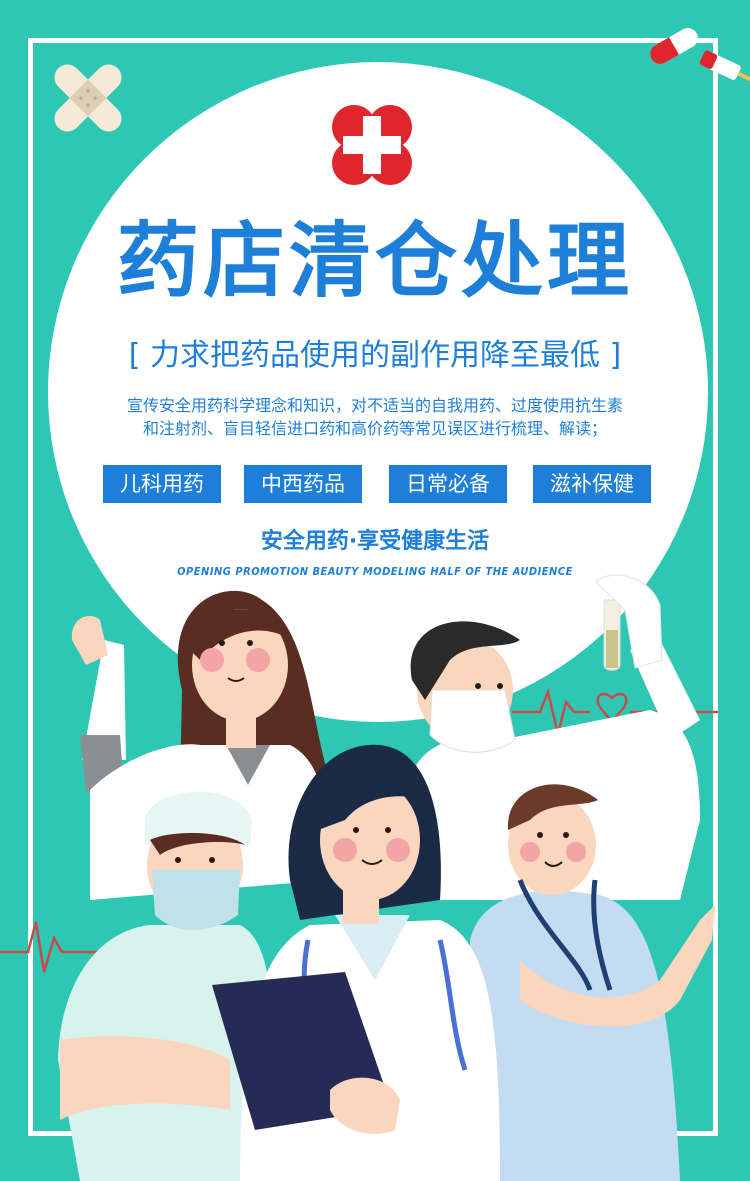 This screenshot has width=750, height=1181. I want to click on pill-icon, so click(673, 45).